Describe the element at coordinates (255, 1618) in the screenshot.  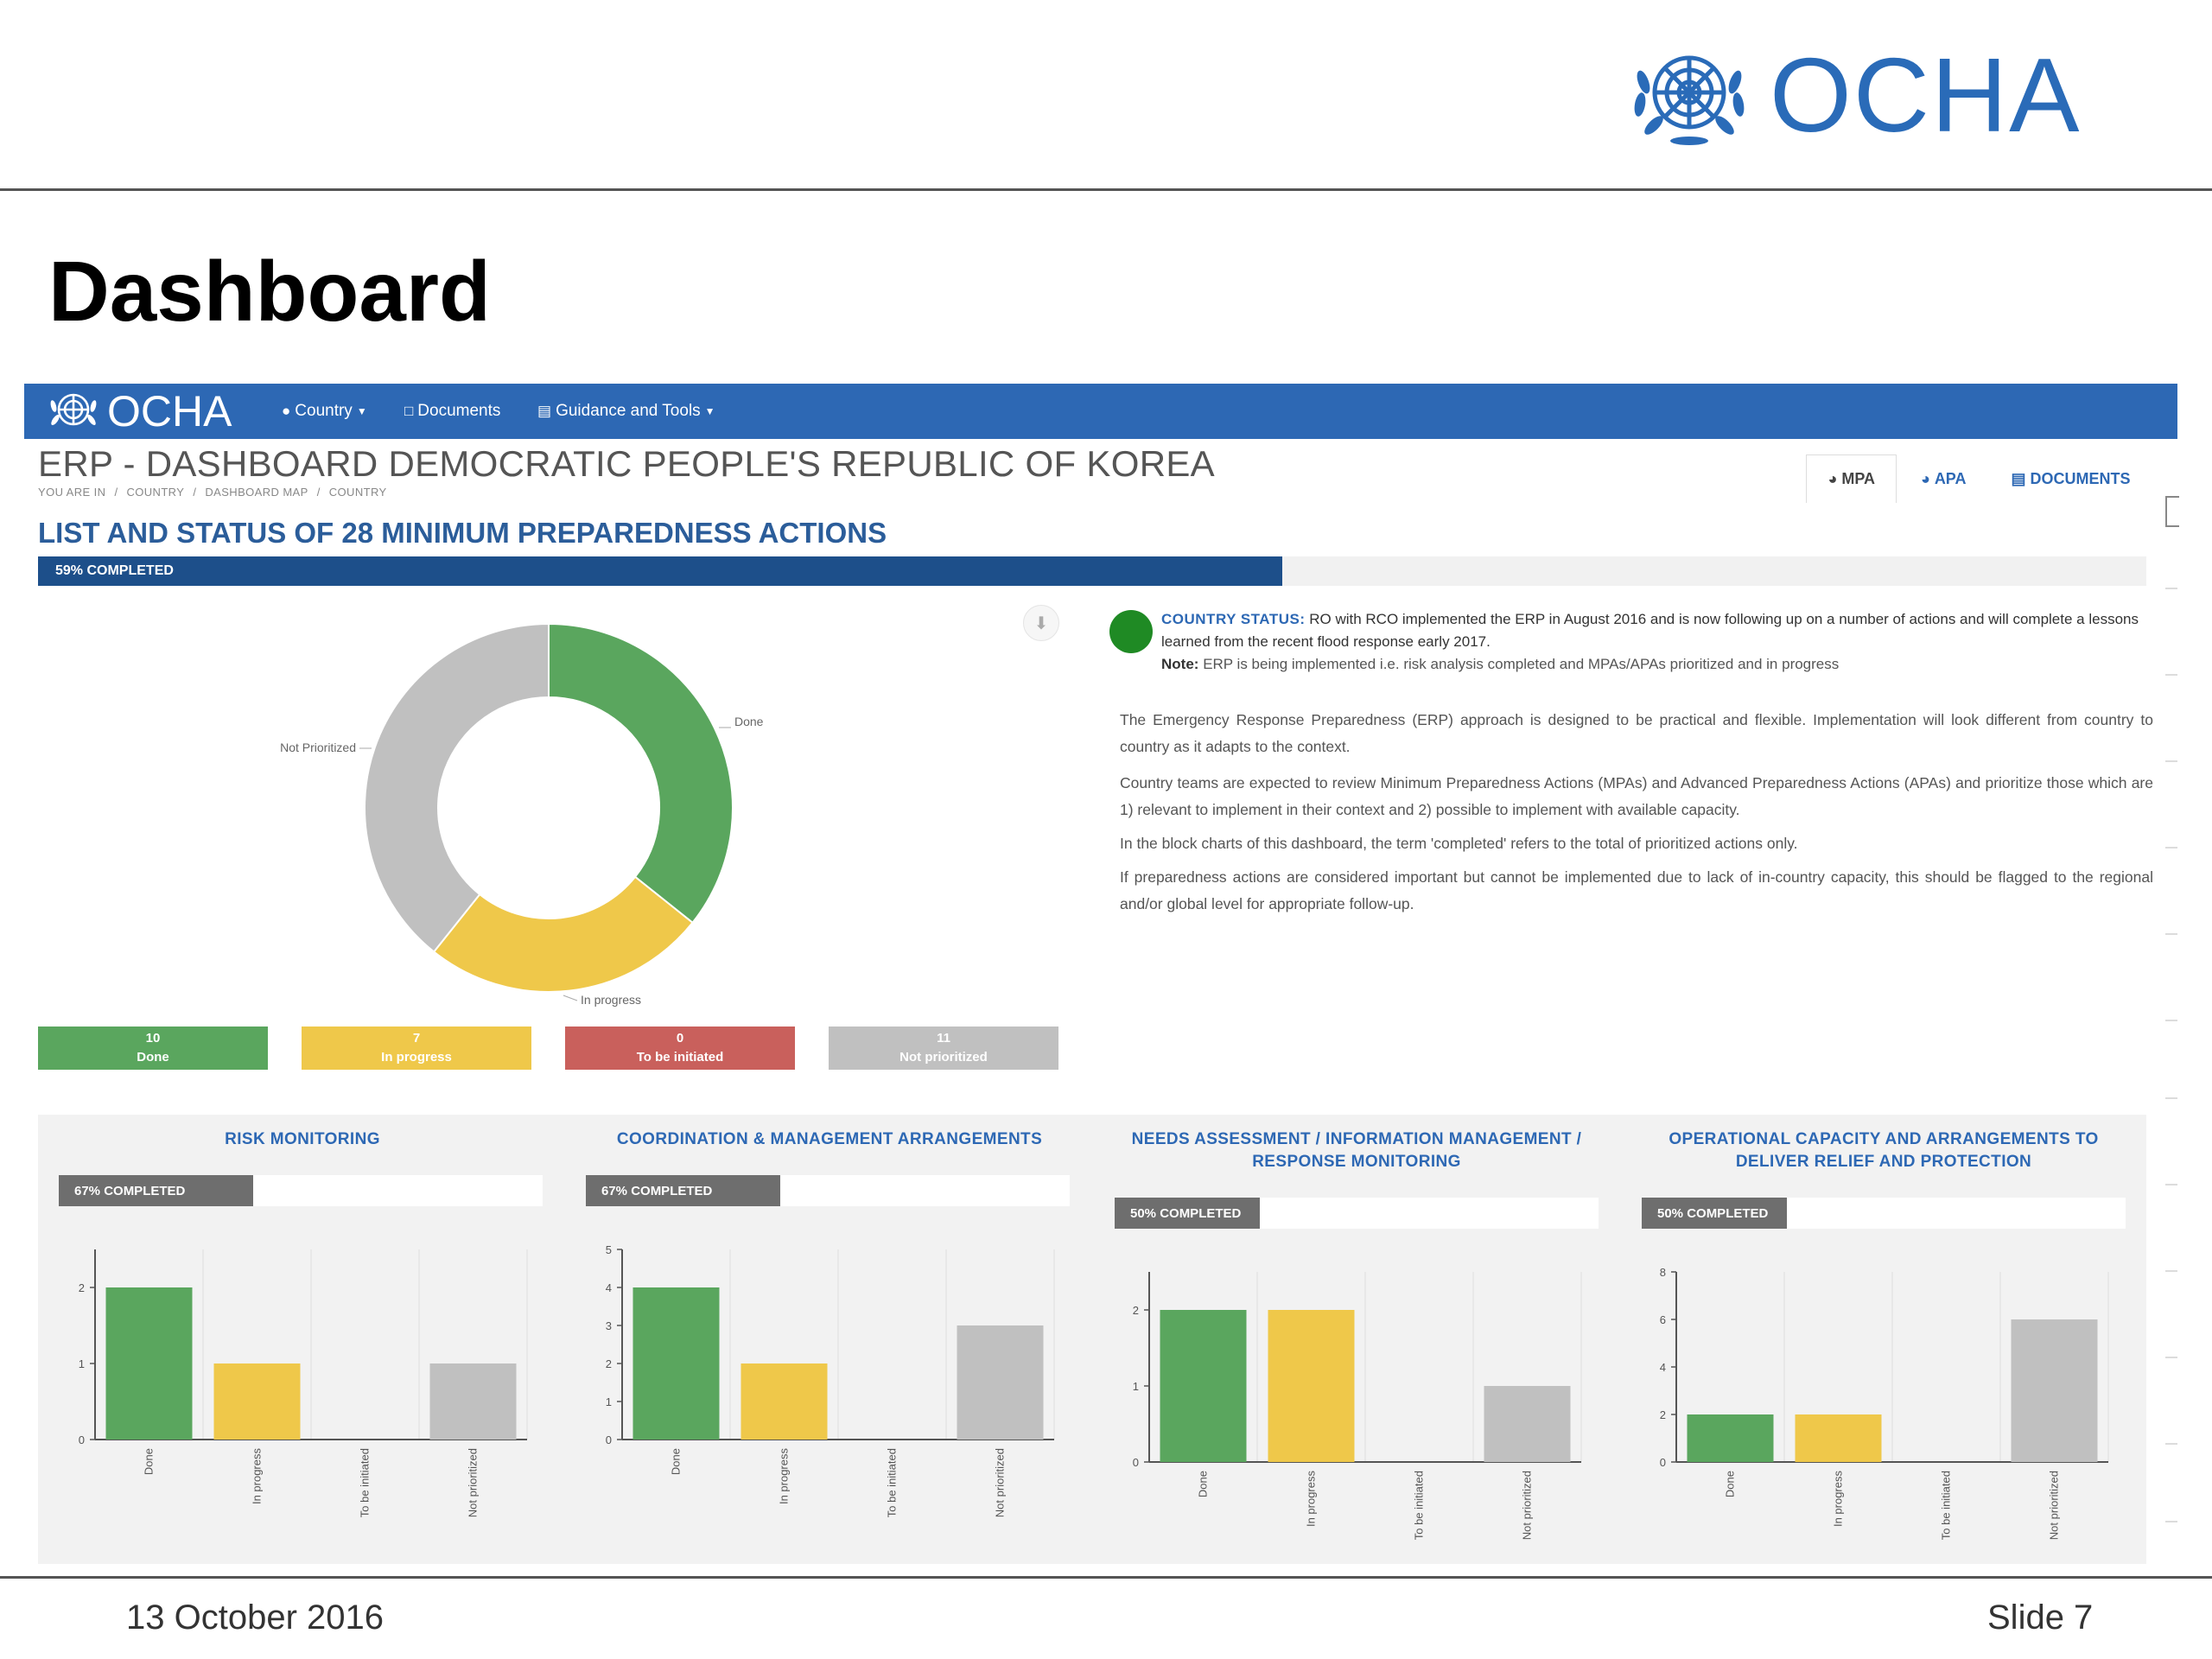
I see `footer-date: 13 October 2016` at that location.